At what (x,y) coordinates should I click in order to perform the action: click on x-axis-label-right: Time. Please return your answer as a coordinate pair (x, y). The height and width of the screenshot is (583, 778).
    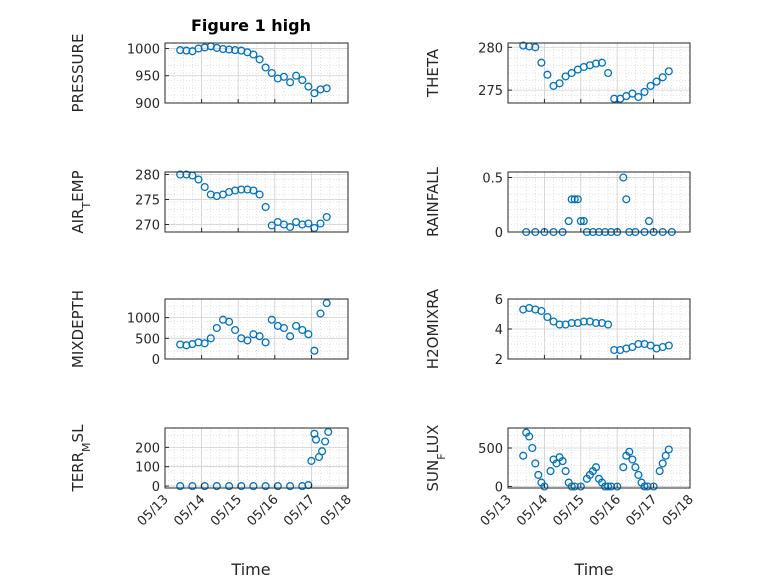
    Looking at the image, I should click on (593, 569).